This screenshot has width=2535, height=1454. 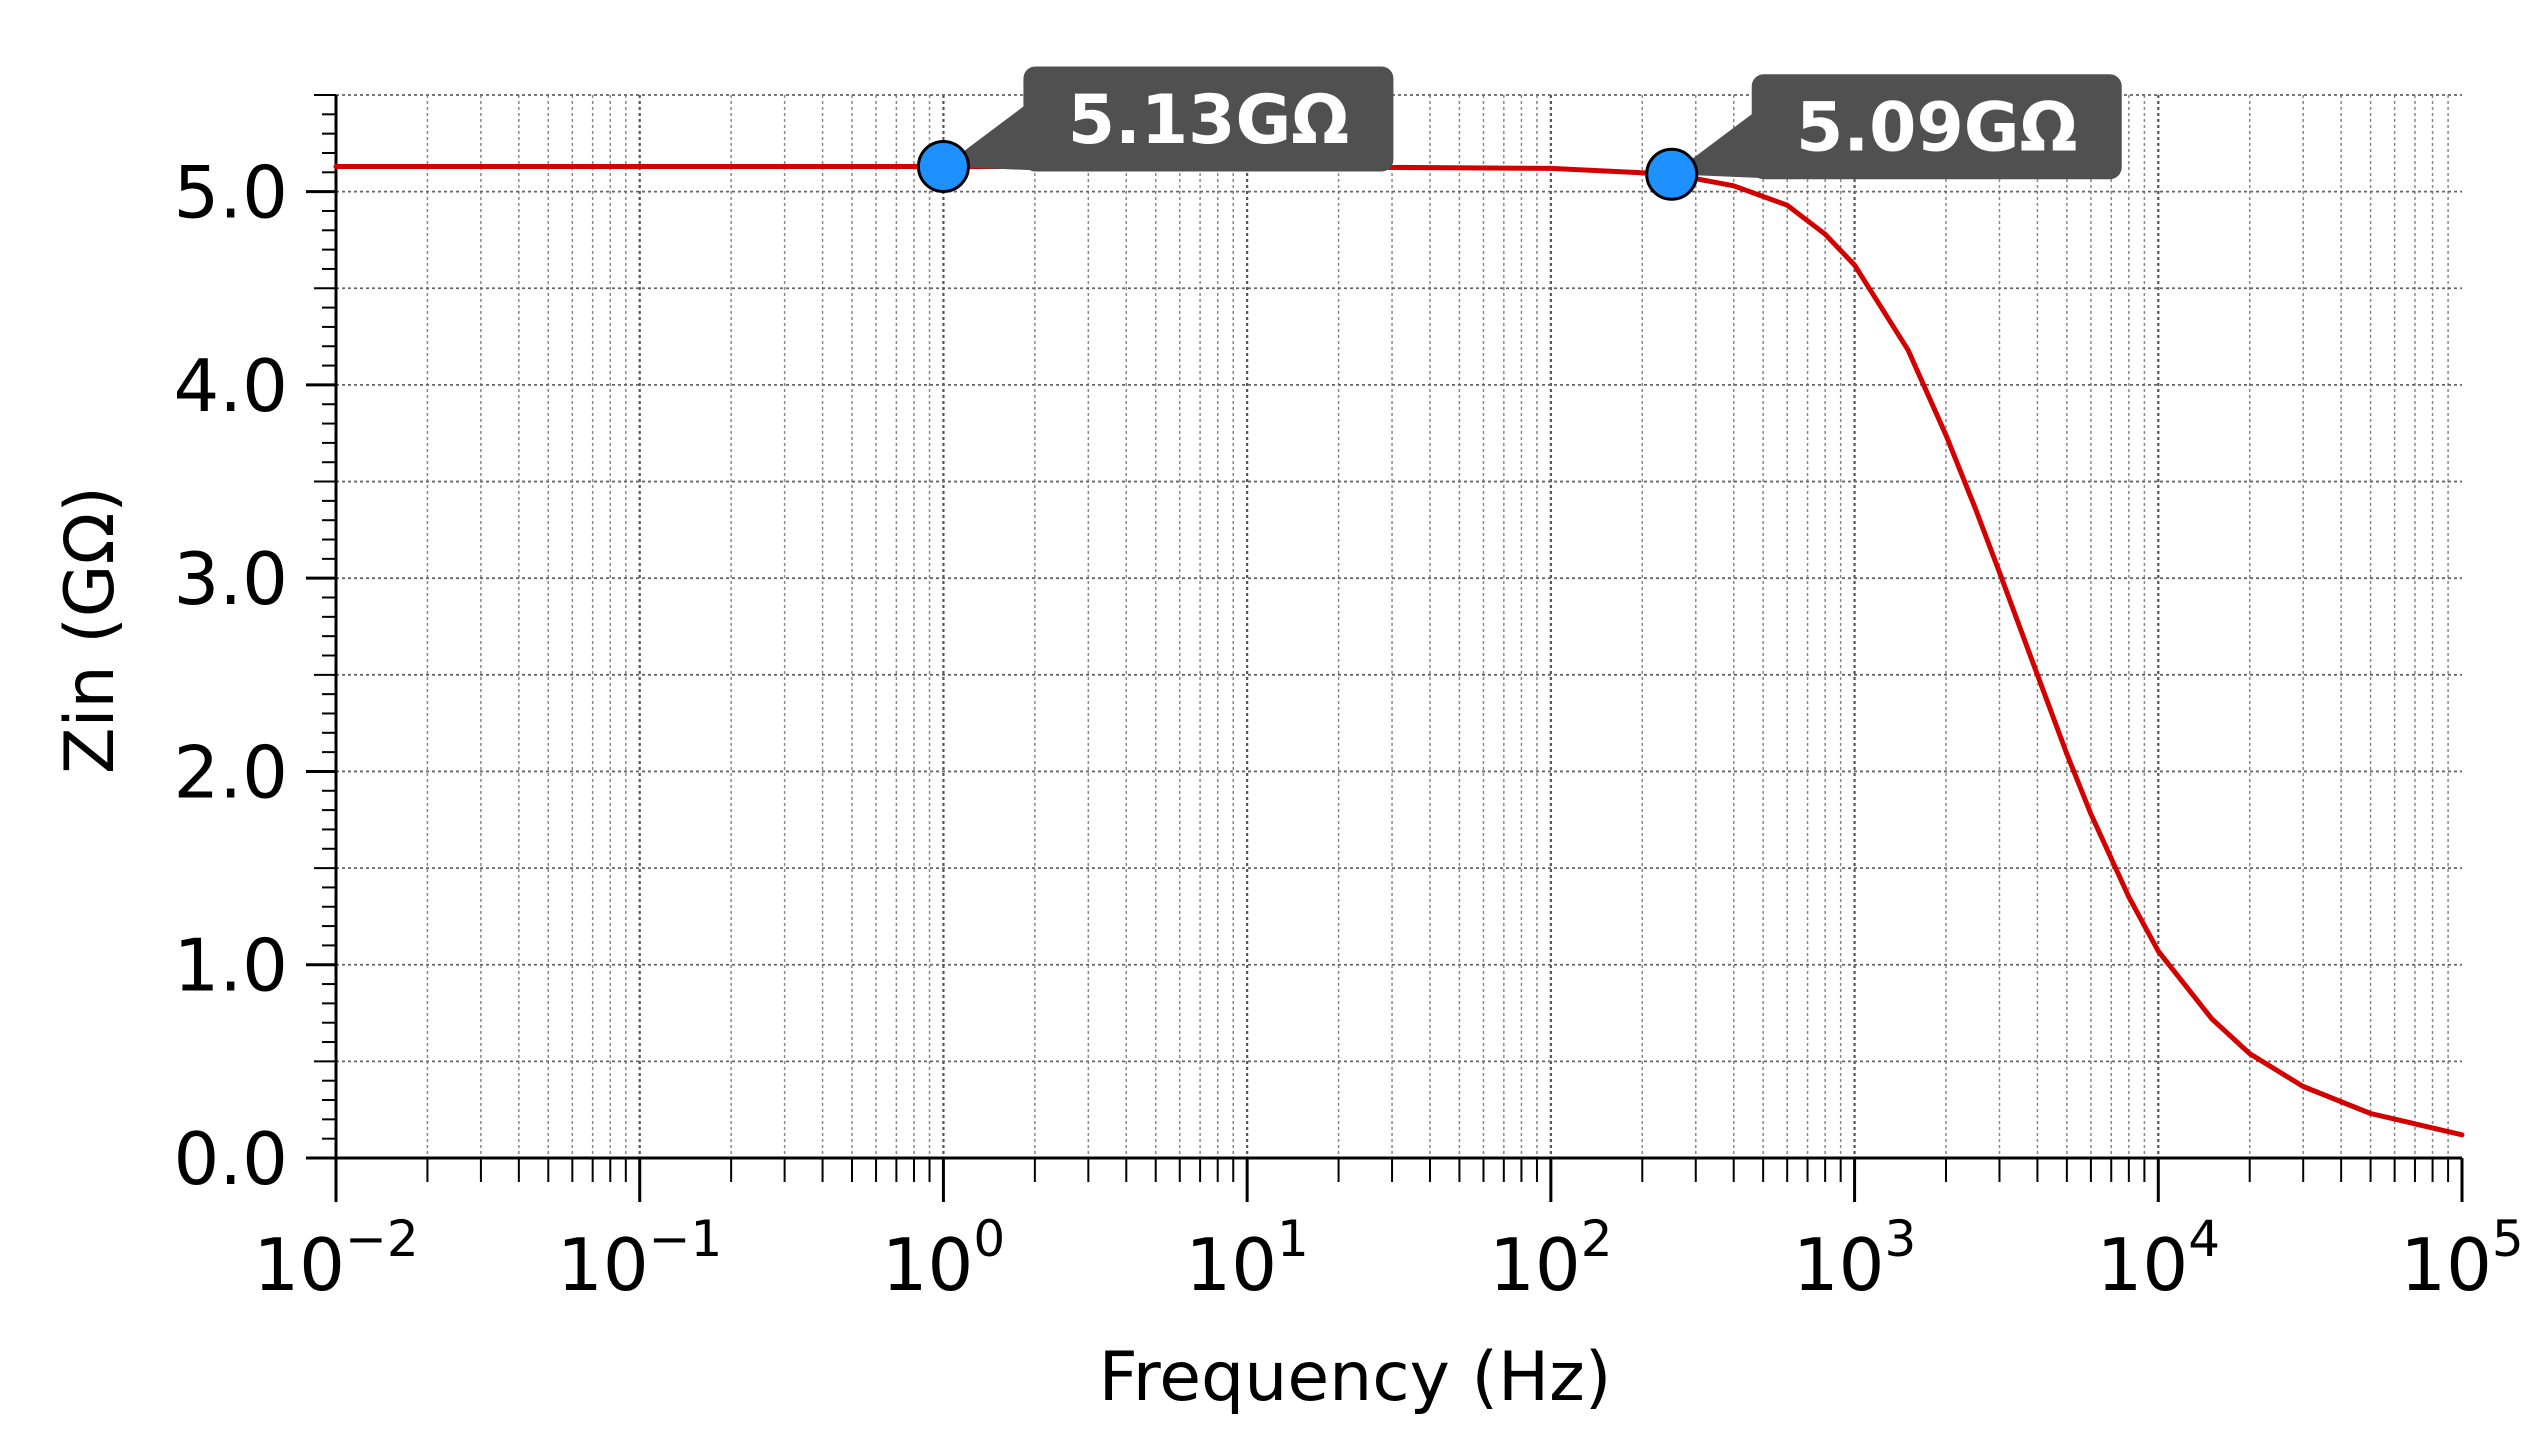 I want to click on y-axis-title: Zin (GΩ), so click(x=90, y=630).